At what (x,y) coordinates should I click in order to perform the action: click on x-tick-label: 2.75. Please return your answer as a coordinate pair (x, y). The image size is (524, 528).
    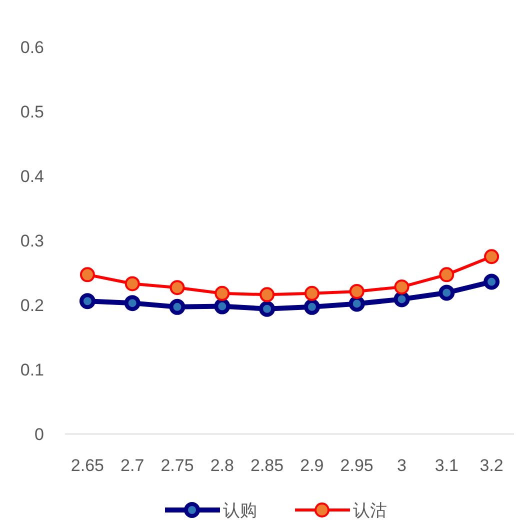
    Looking at the image, I should click on (177, 465).